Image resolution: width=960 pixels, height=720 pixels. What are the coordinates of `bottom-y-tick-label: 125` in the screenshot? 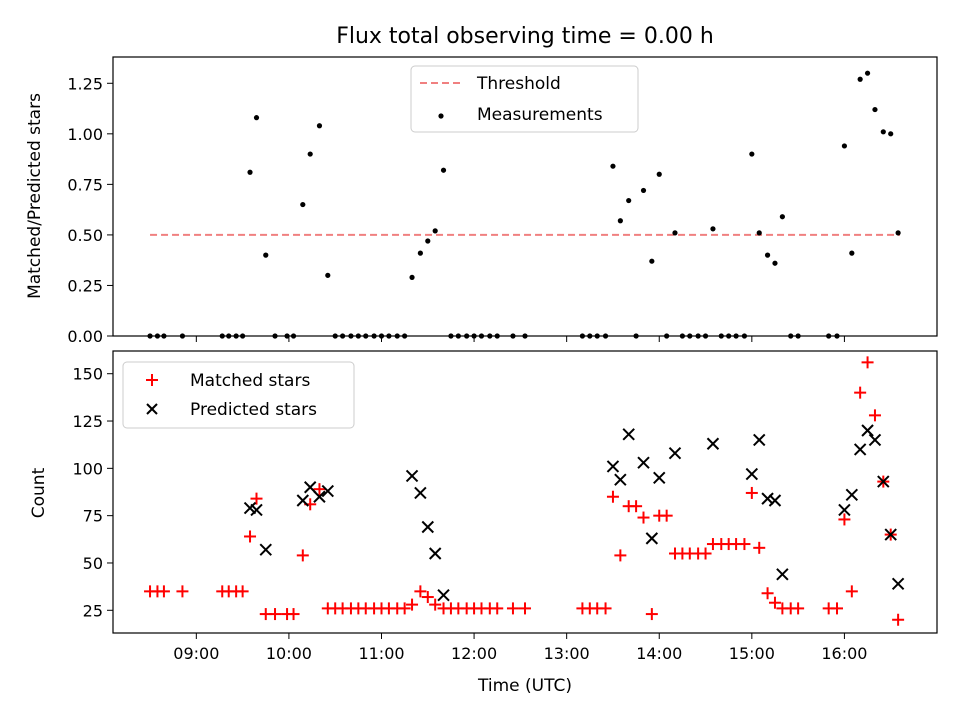 It's located at (87, 421).